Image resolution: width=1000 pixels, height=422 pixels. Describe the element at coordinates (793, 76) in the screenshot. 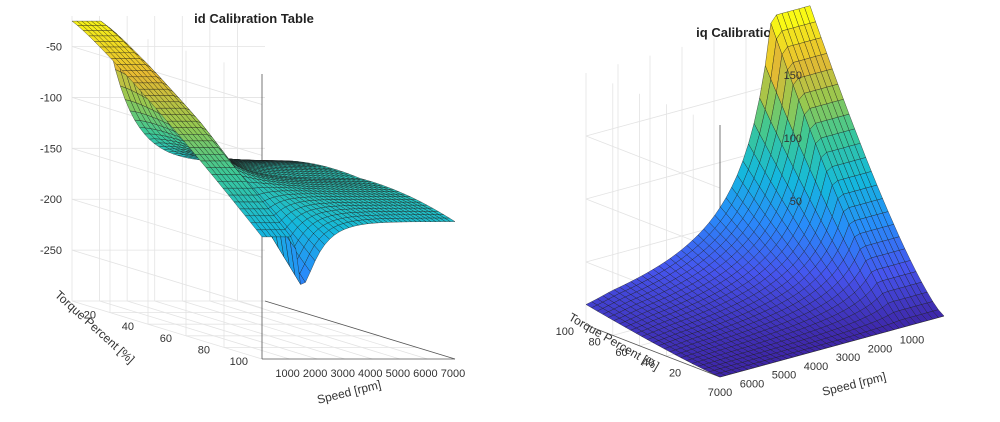

I see `z-tick-label: 150` at that location.